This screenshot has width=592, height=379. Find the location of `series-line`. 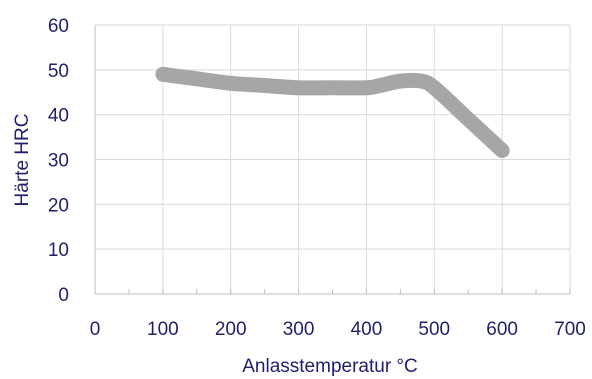

series-line is located at coordinates (332, 112).